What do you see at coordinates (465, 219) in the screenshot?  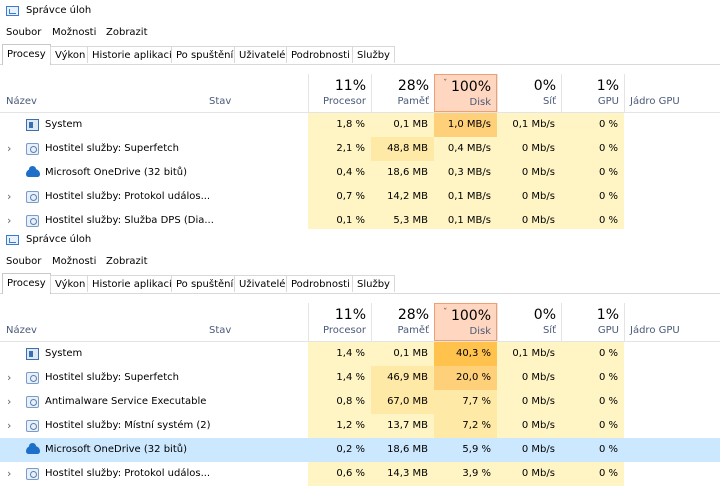 I see `process-disk-value: 0,1 MB/s` at bounding box center [465, 219].